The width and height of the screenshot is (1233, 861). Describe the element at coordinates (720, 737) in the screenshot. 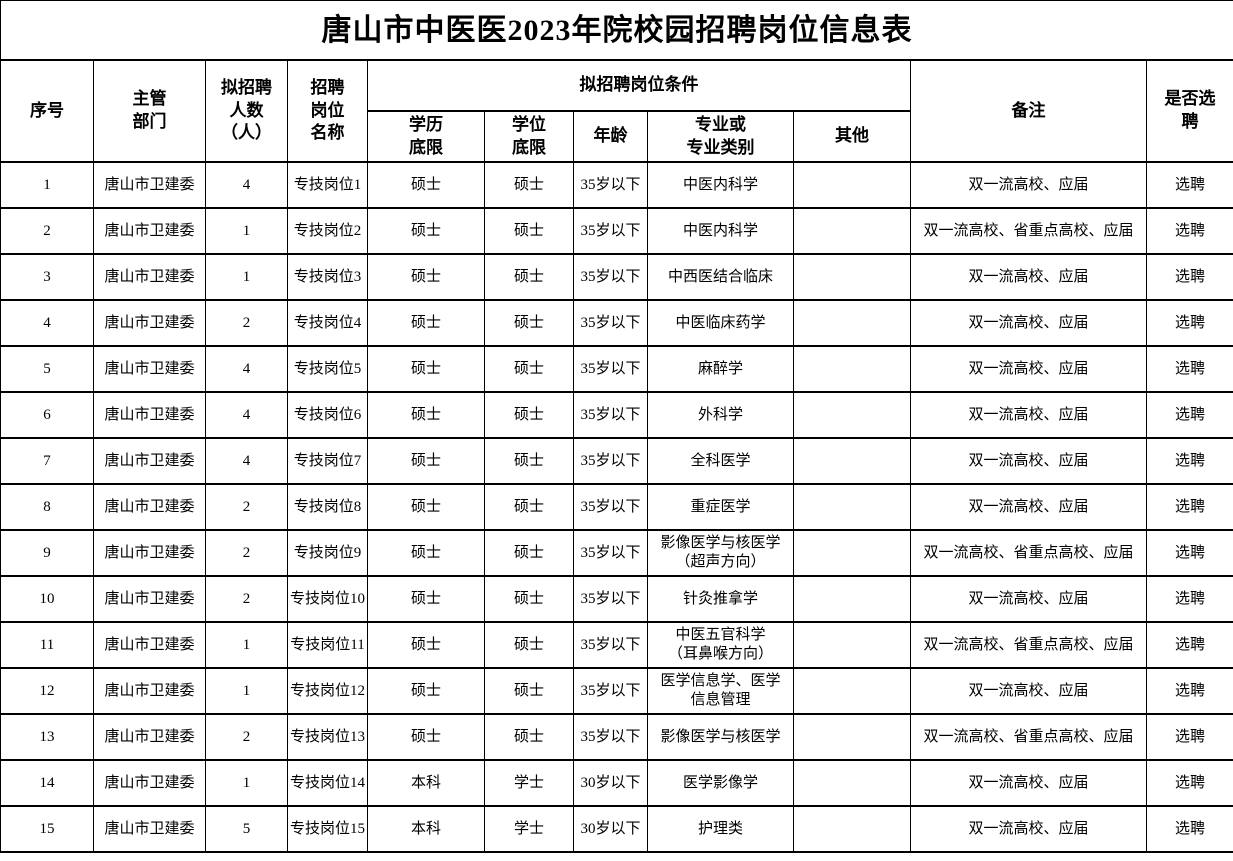

I see `cell-major: 影像医学与核医学` at that location.